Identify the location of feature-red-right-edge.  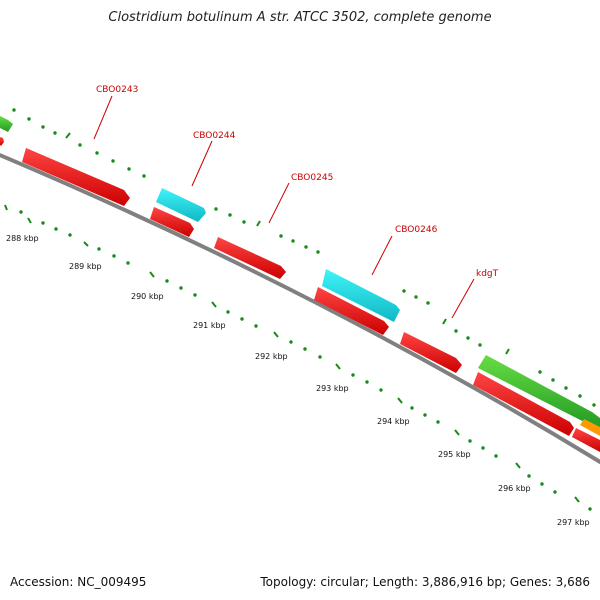
(586, 440).